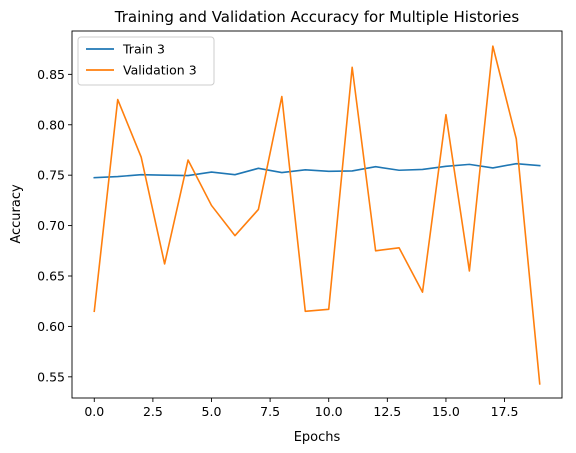 The image size is (576, 453). What do you see at coordinates (51, 276) in the screenshot?
I see `y-tick-label: 0.65` at bounding box center [51, 276].